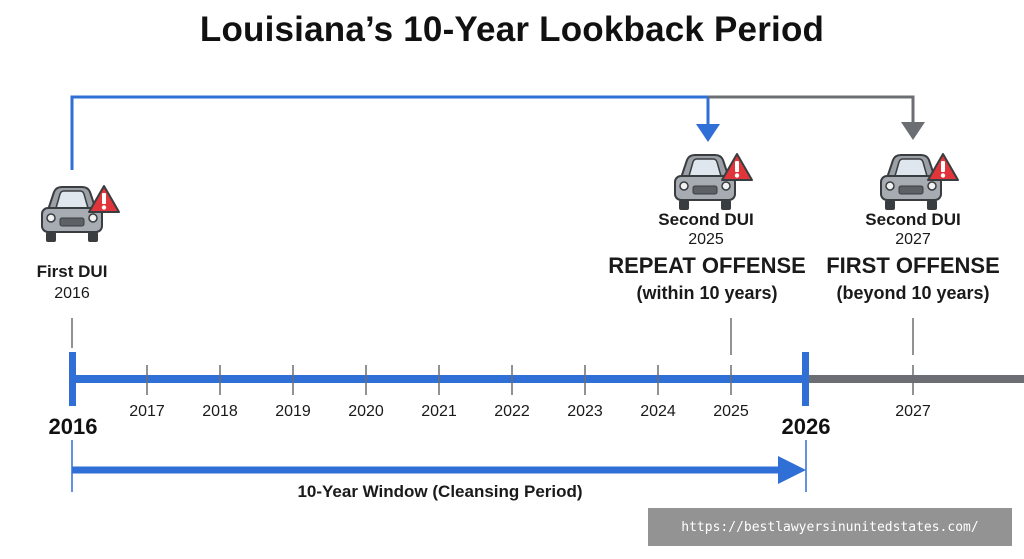  What do you see at coordinates (806, 426) in the screenshot?
I see `end-year-label: 2026` at bounding box center [806, 426].